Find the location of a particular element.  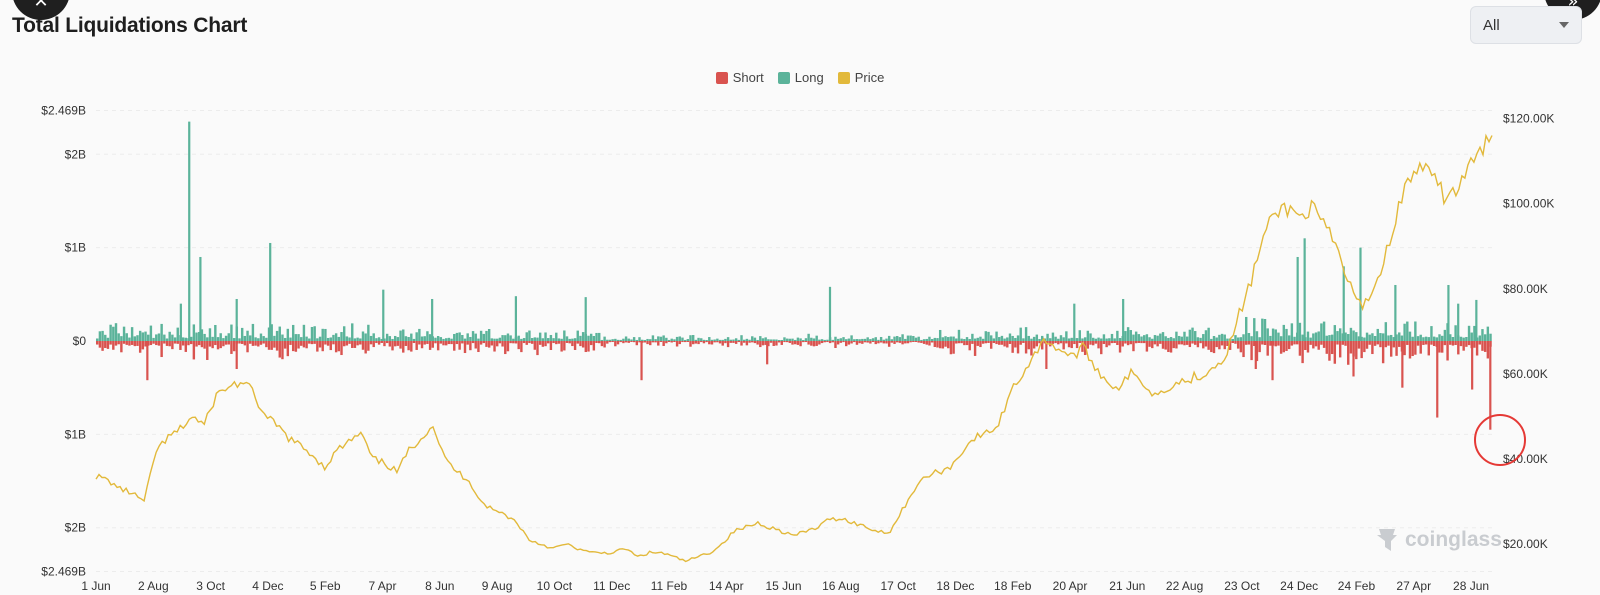

legend-item-short: Short is located at coordinates (739, 77).